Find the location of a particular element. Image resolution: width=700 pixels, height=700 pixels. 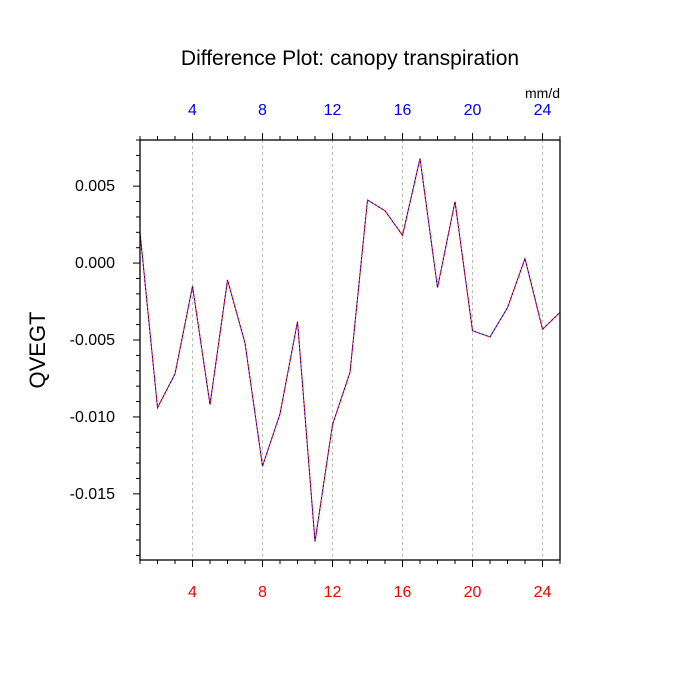

y-tick-label: -0.010 is located at coordinates (92, 417).